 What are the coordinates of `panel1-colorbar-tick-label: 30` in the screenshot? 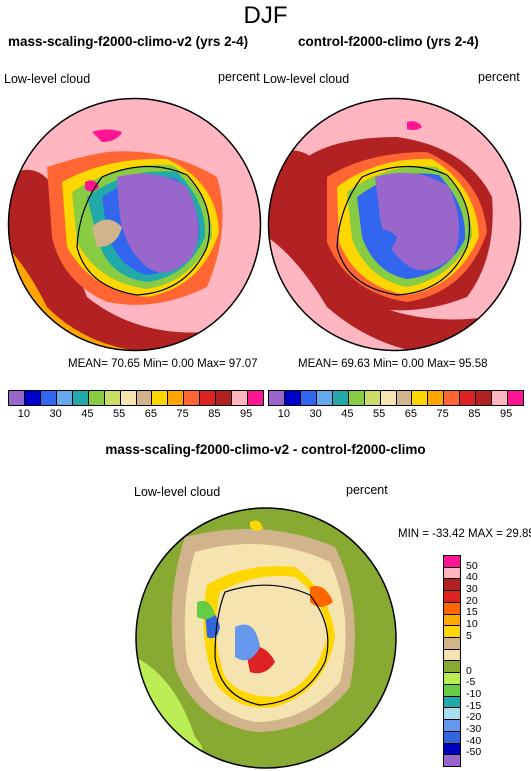 It's located at (55, 414).